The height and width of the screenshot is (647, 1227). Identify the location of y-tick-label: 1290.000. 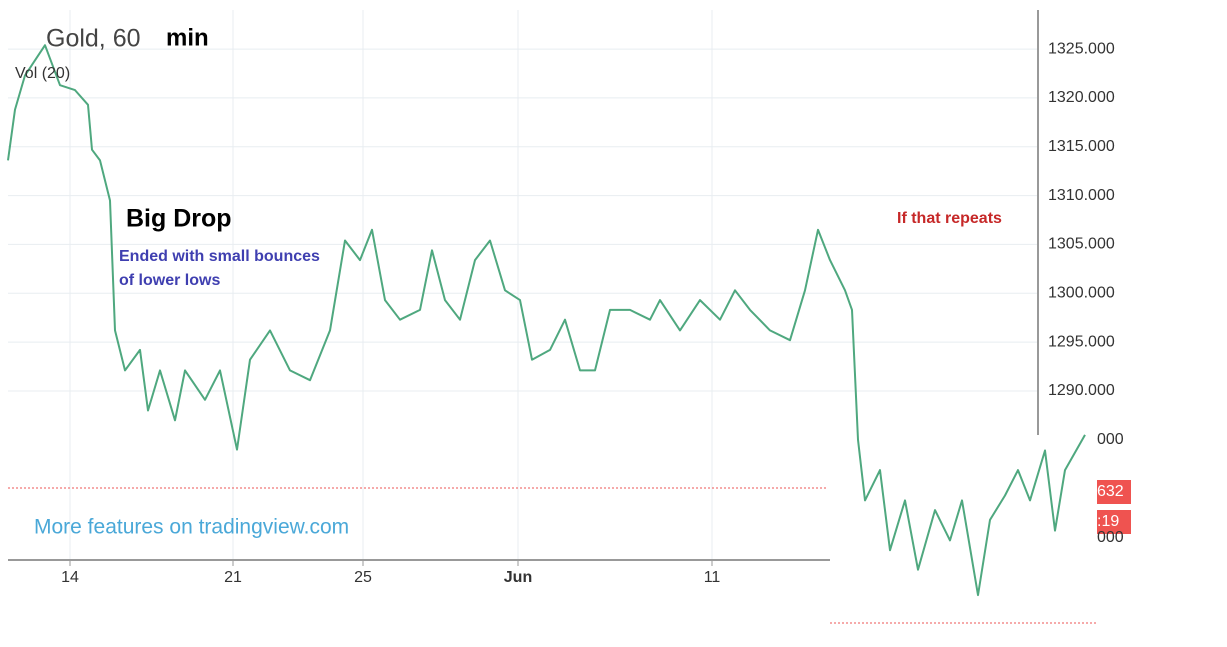
(1081, 390).